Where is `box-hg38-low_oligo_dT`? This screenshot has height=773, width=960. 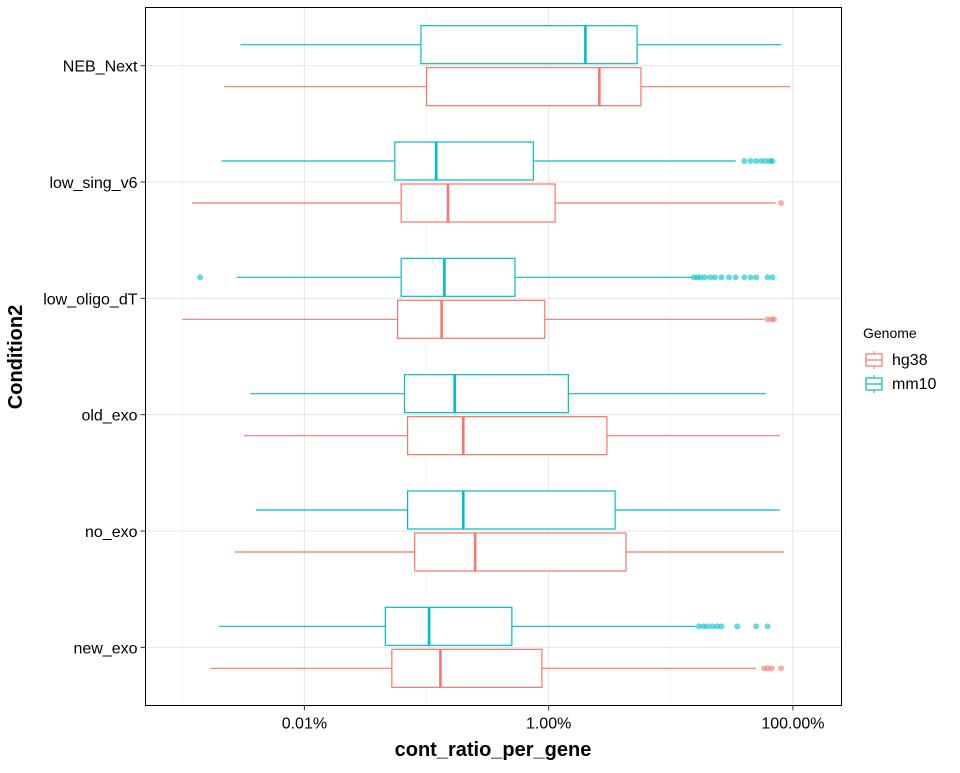 box-hg38-low_oligo_dT is located at coordinates (479, 319).